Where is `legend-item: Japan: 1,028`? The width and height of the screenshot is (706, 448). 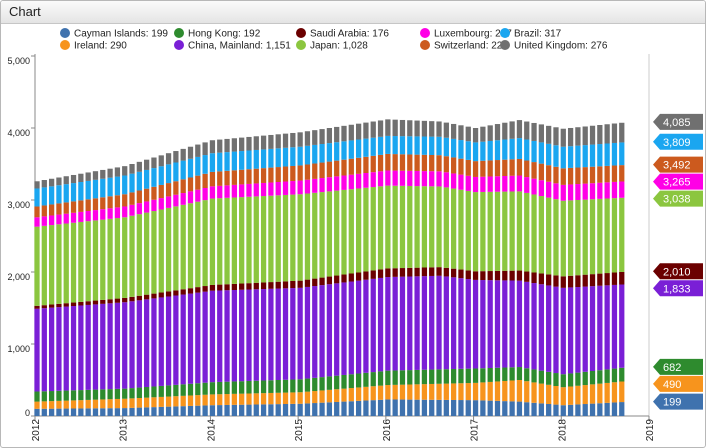 legend-item: Japan: 1,028 is located at coordinates (332, 46).